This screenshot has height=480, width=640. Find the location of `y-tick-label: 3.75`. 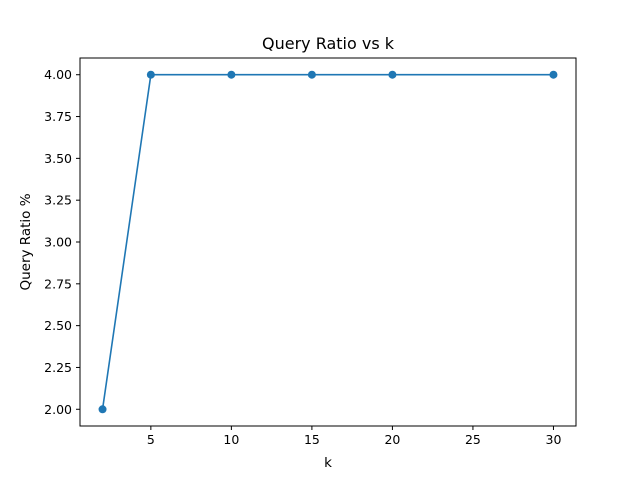

y-tick-label: 3.75 is located at coordinates (58, 116).